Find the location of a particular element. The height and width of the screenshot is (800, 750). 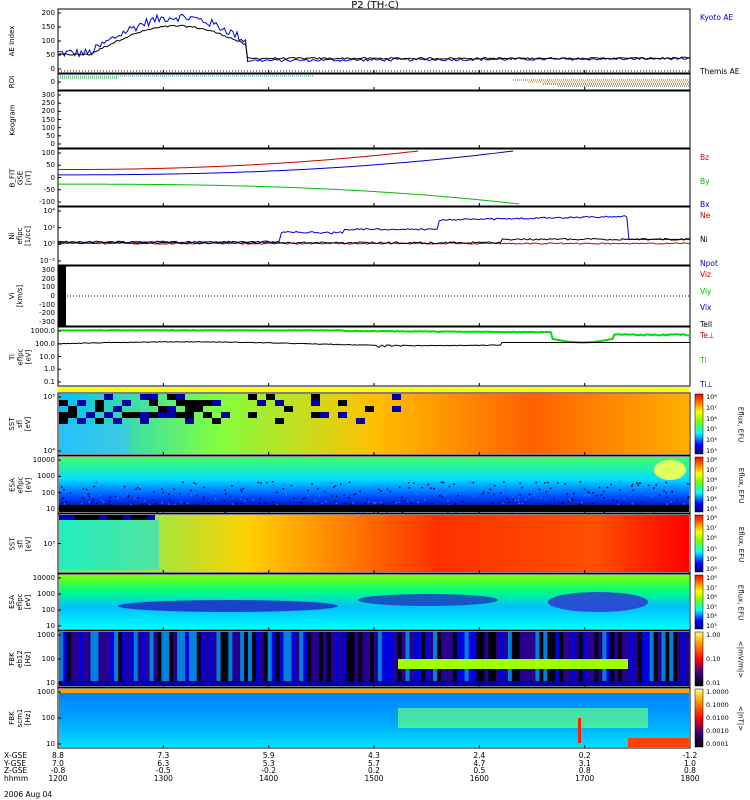

y-tick-label: 250 is located at coordinates (48, 103).